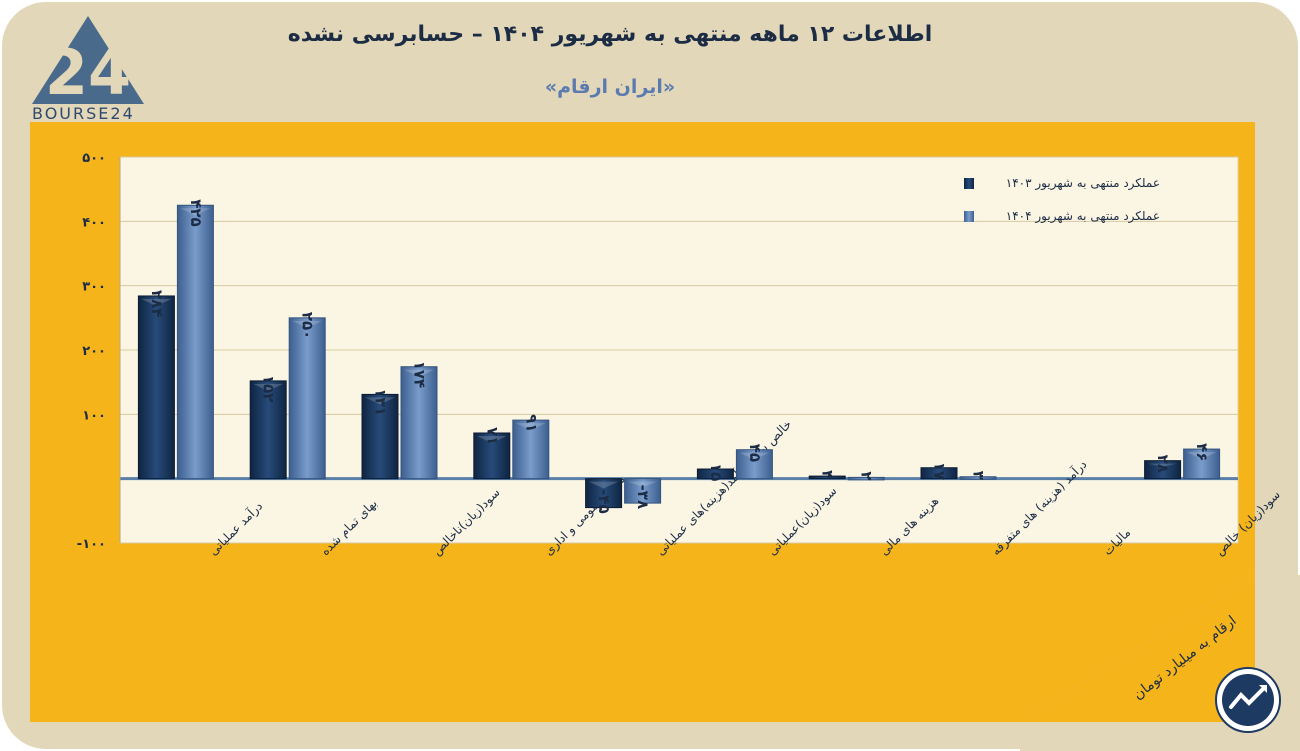 The width and height of the screenshot is (1300, 751). I want to click on logo-text: BOURSE24, so click(83, 113).